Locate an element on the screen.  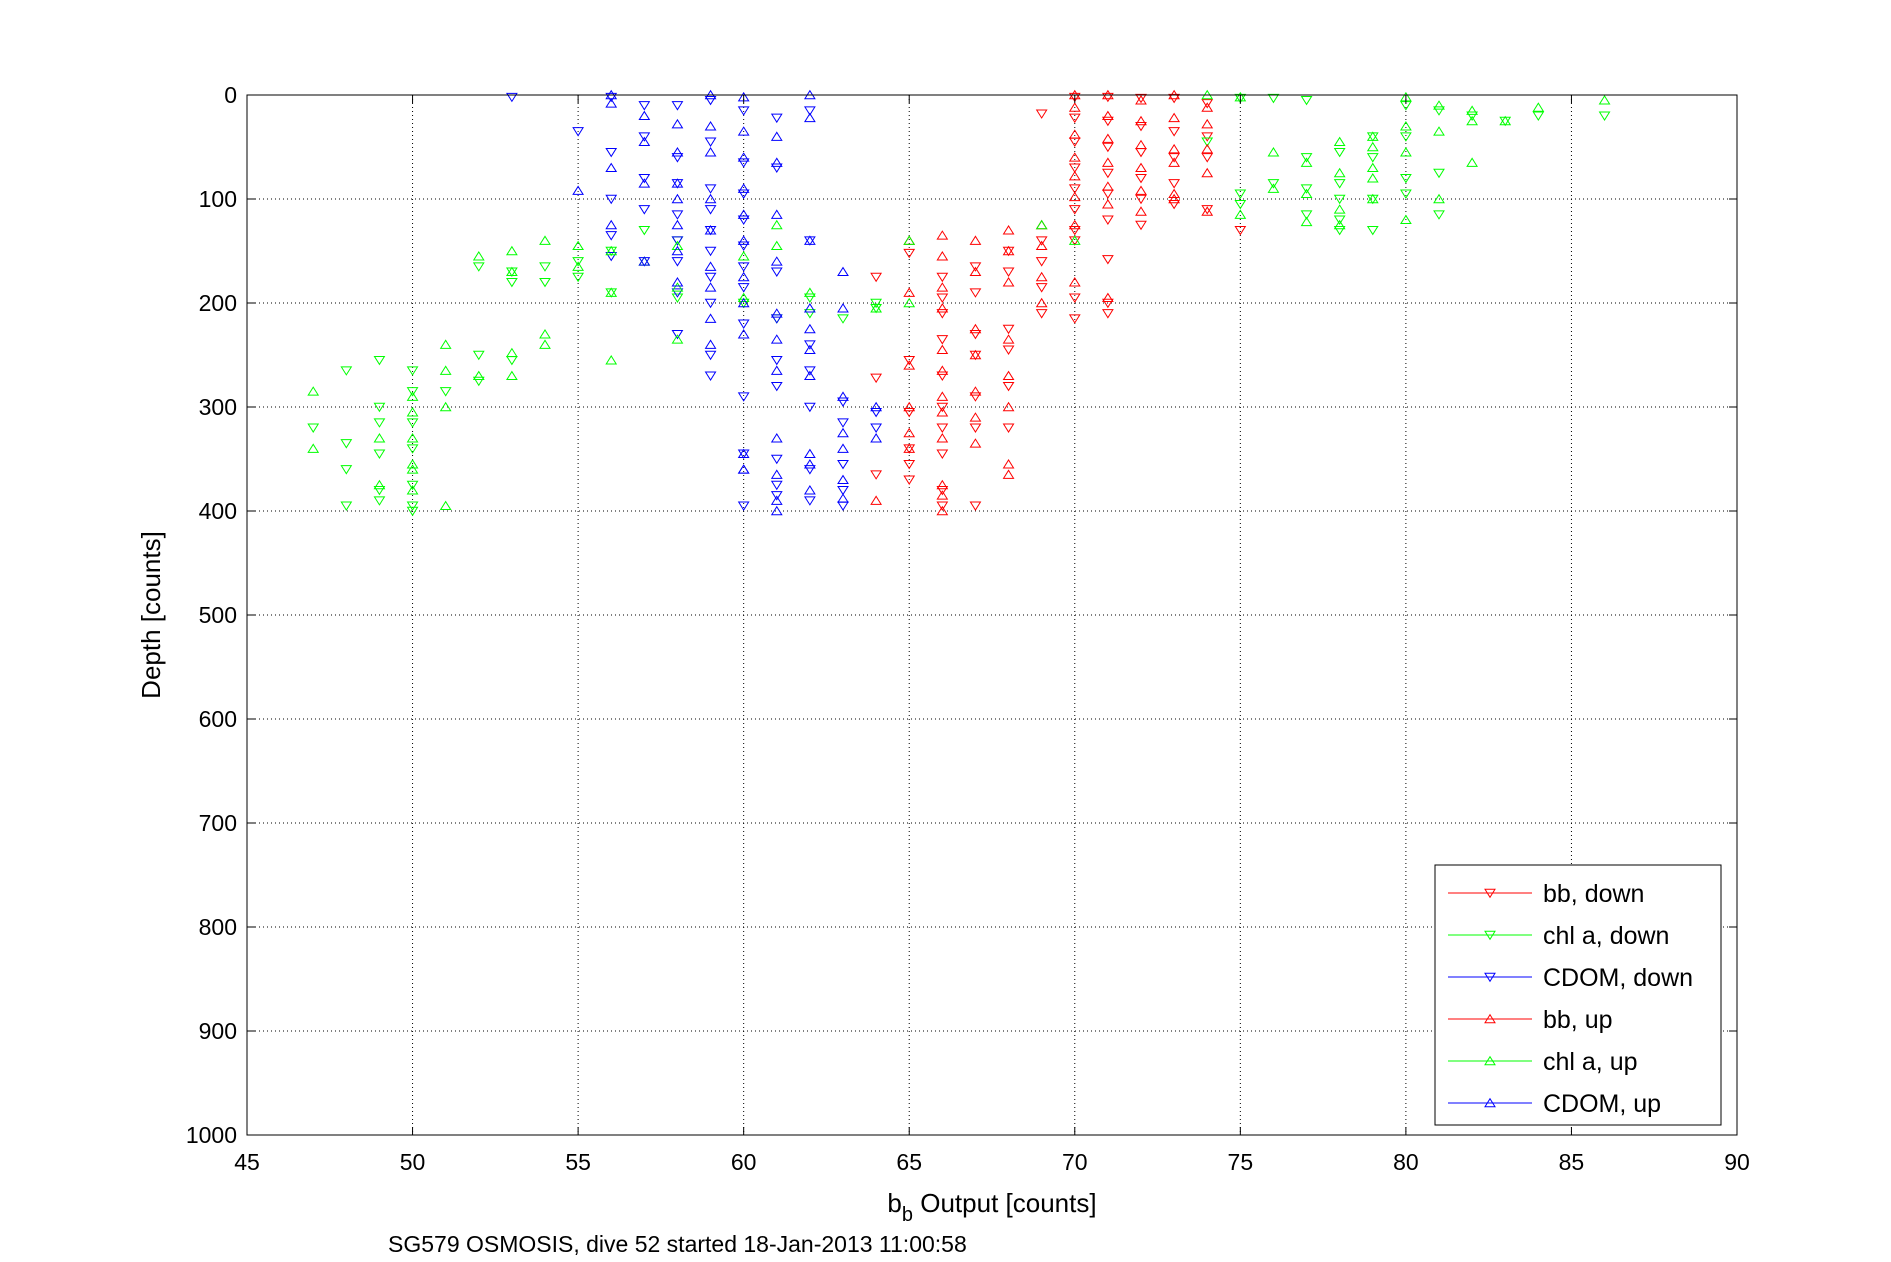
x-tick-label: 50 is located at coordinates (413, 1162).